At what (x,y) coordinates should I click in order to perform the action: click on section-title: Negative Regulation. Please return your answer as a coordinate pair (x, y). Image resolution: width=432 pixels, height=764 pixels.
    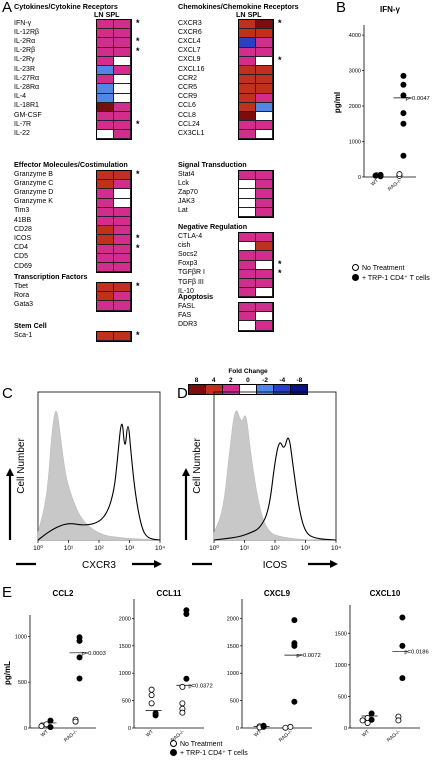
    Looking at the image, I should click on (213, 226).